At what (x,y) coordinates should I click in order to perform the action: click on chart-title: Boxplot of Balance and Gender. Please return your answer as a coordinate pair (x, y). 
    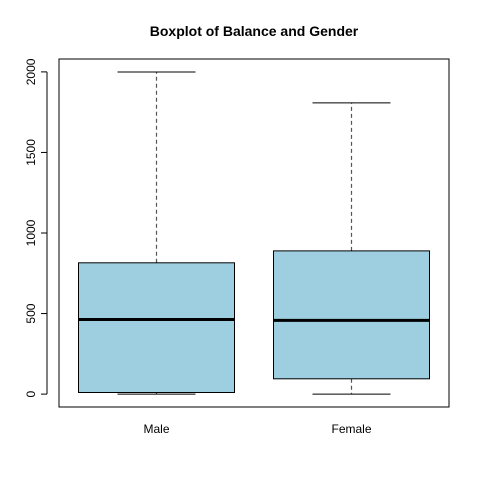
    Looking at the image, I should click on (254, 31).